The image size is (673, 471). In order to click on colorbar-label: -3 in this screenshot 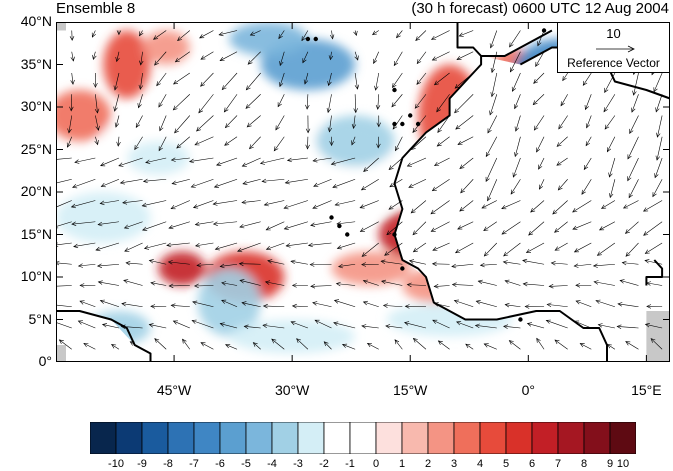, I will do `click(298, 464)`.